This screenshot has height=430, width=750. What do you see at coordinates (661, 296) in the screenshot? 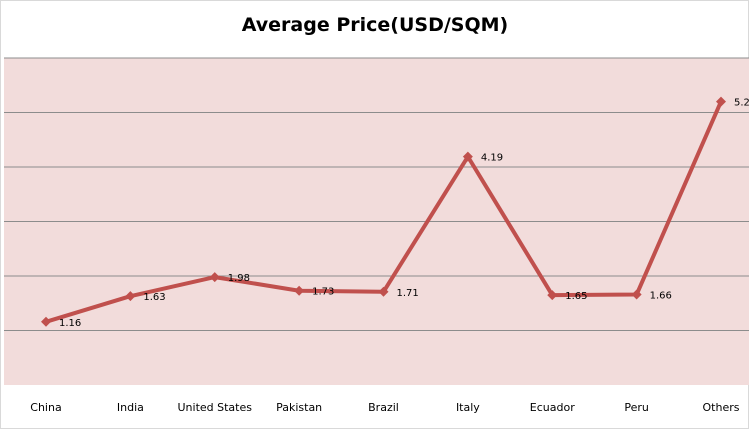
I see `data-label: 1.66` at bounding box center [661, 296].